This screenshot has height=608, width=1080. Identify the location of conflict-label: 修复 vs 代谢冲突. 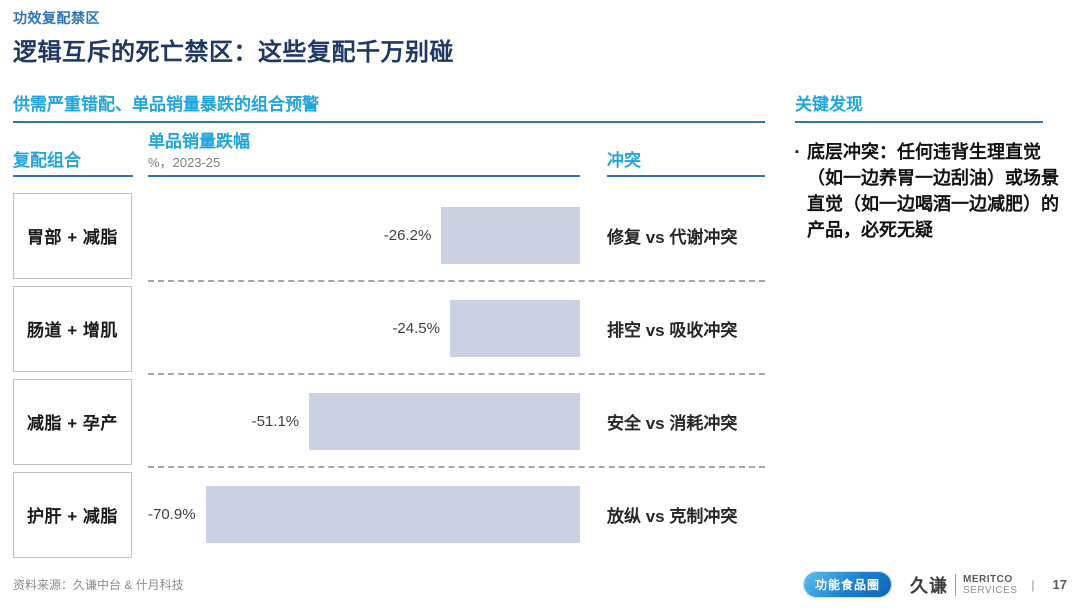
(672, 237).